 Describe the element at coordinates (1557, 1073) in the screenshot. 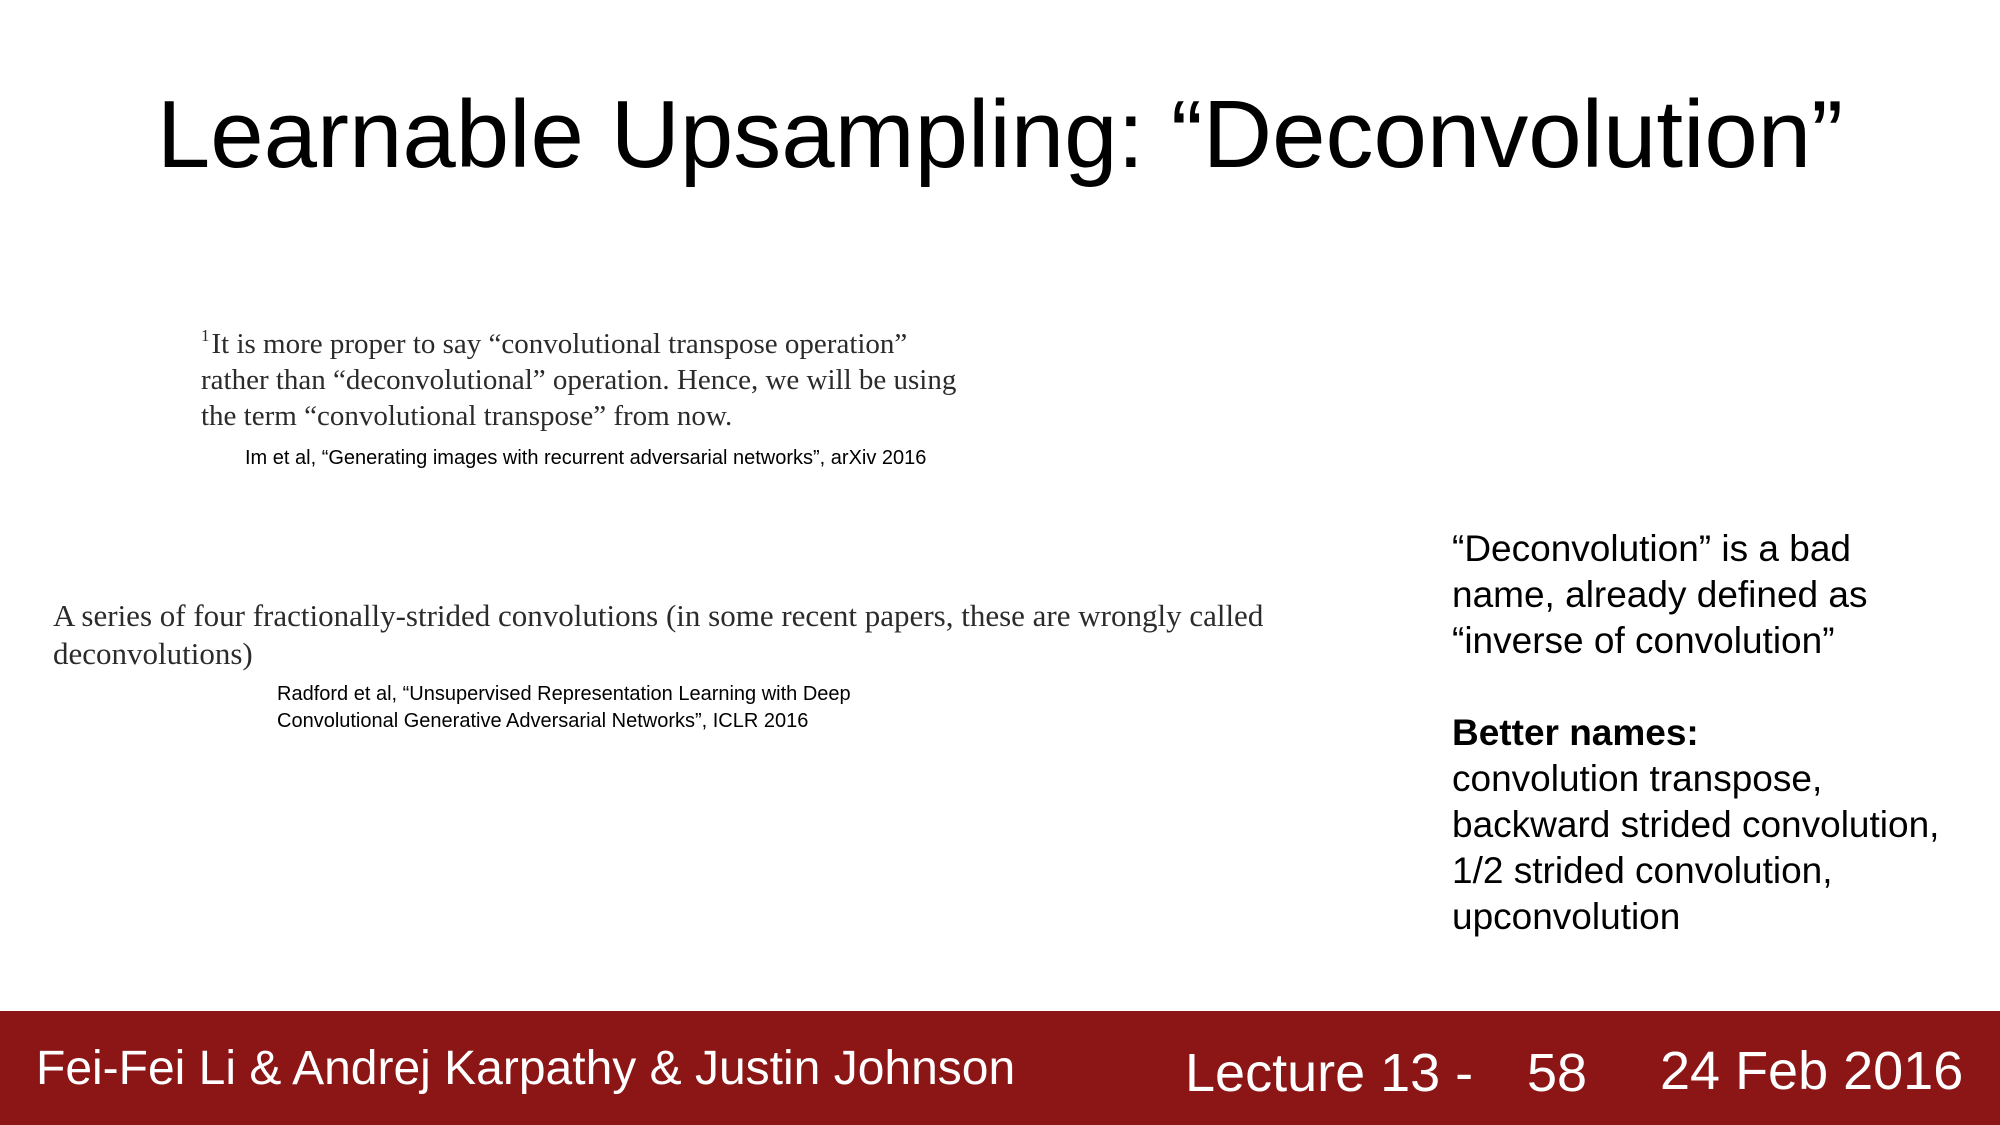

I see `footer-page-number: 58` at that location.